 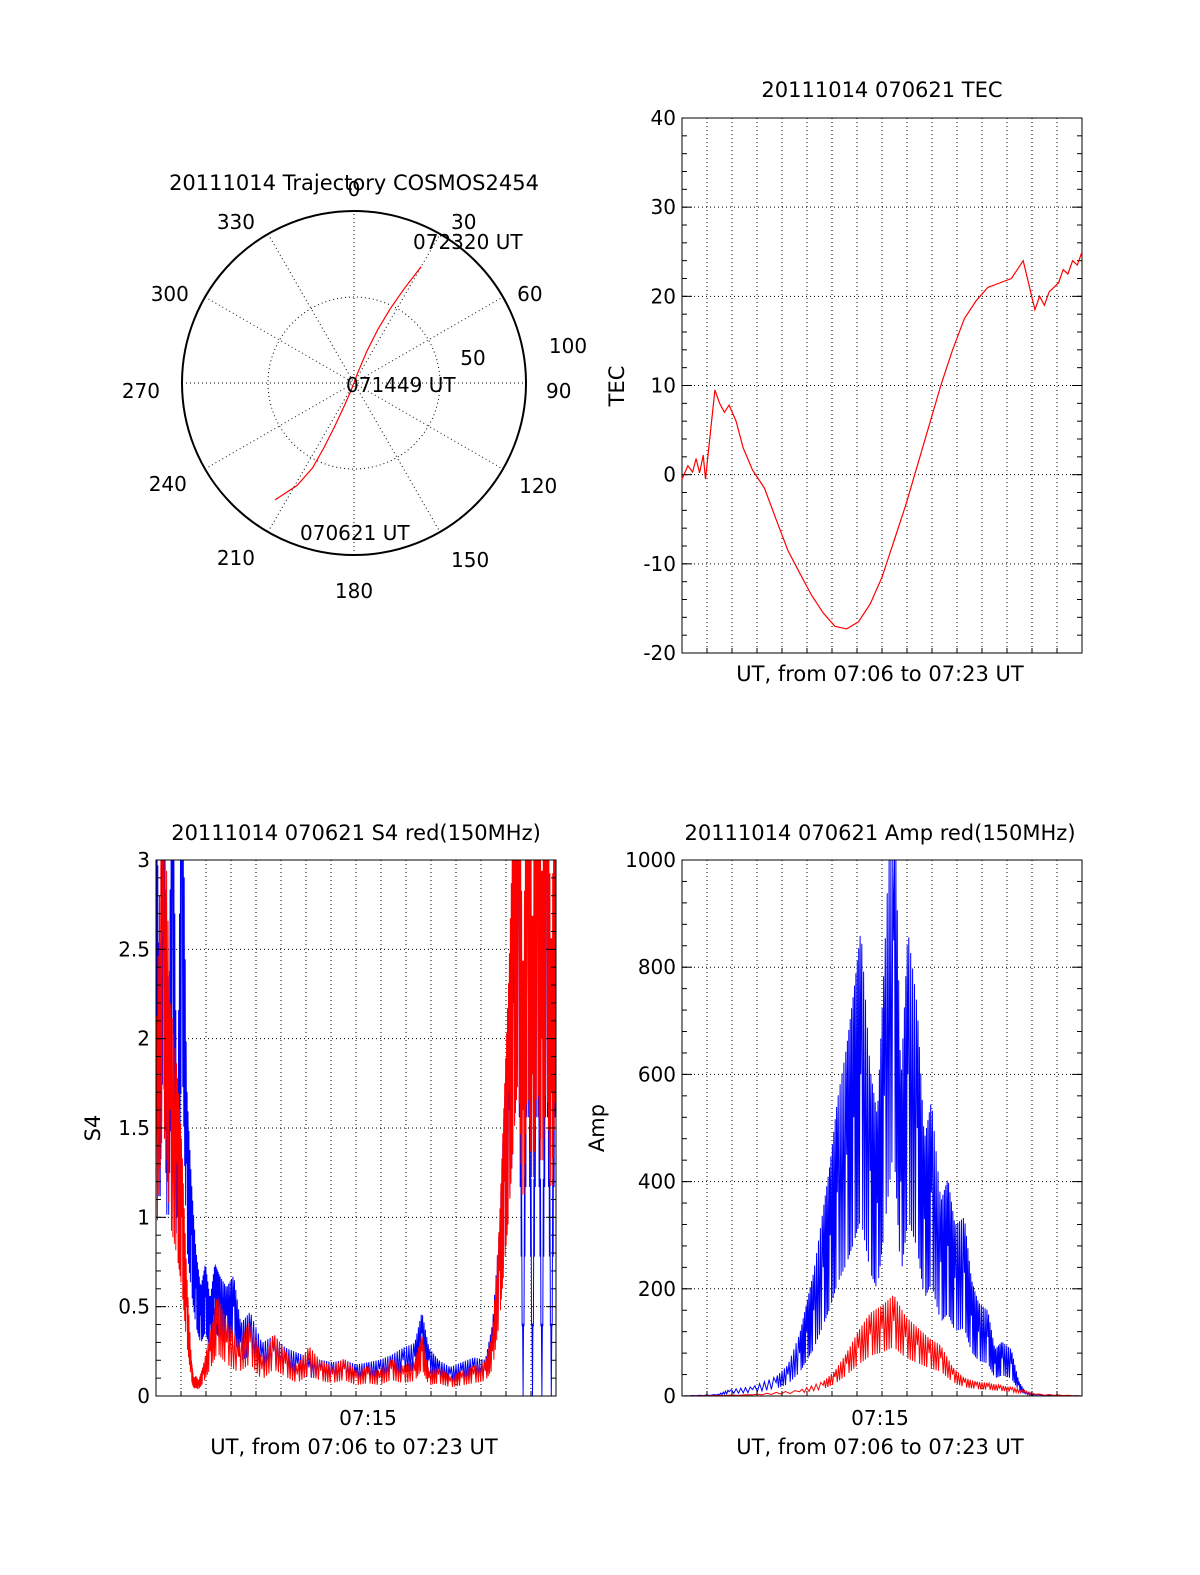 I want to click on tec-title: 20111014 070621 TEC, so click(x=881, y=90).